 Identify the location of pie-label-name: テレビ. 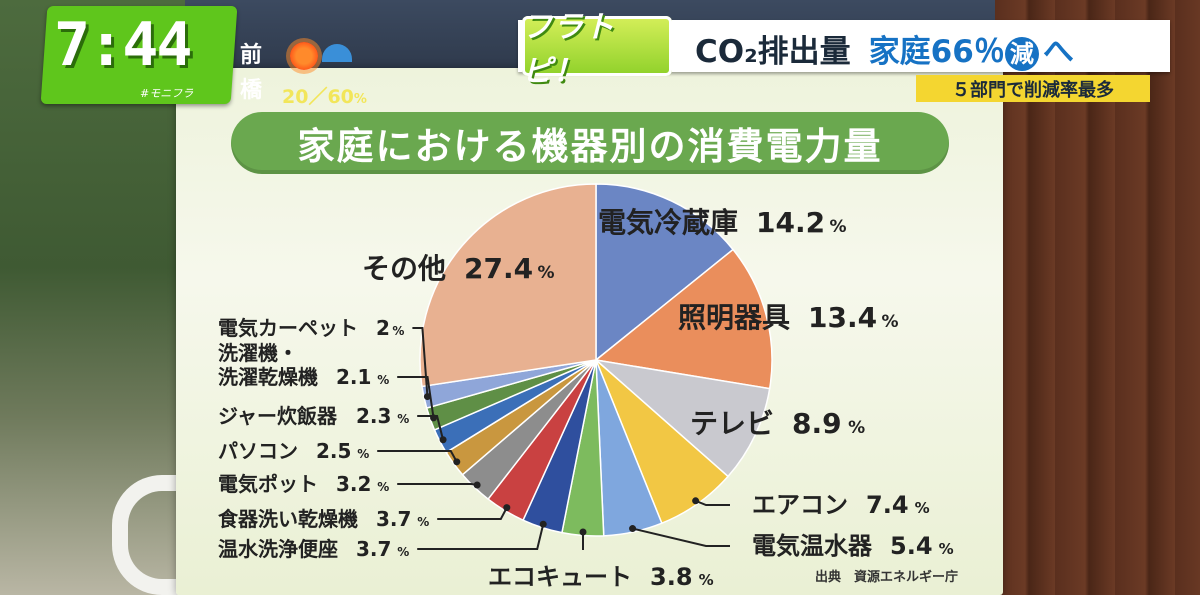
(732, 423).